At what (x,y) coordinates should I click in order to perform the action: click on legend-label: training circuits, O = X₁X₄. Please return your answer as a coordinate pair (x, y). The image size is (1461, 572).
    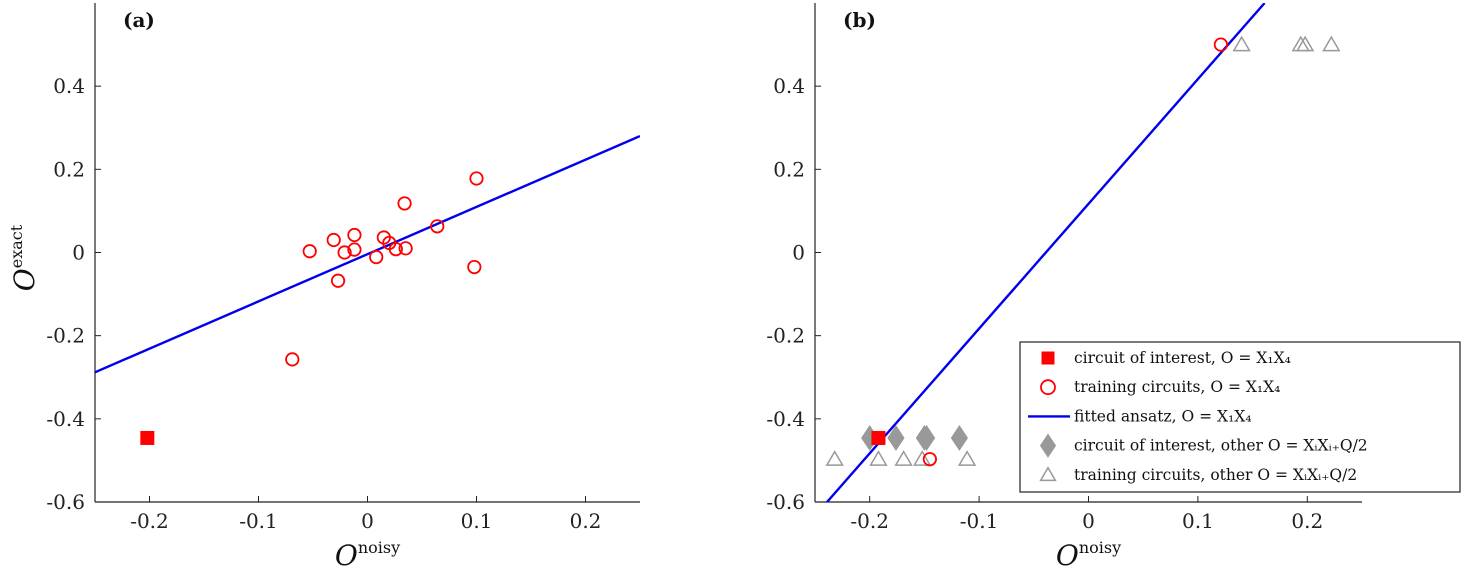
    Looking at the image, I should click on (1177, 387).